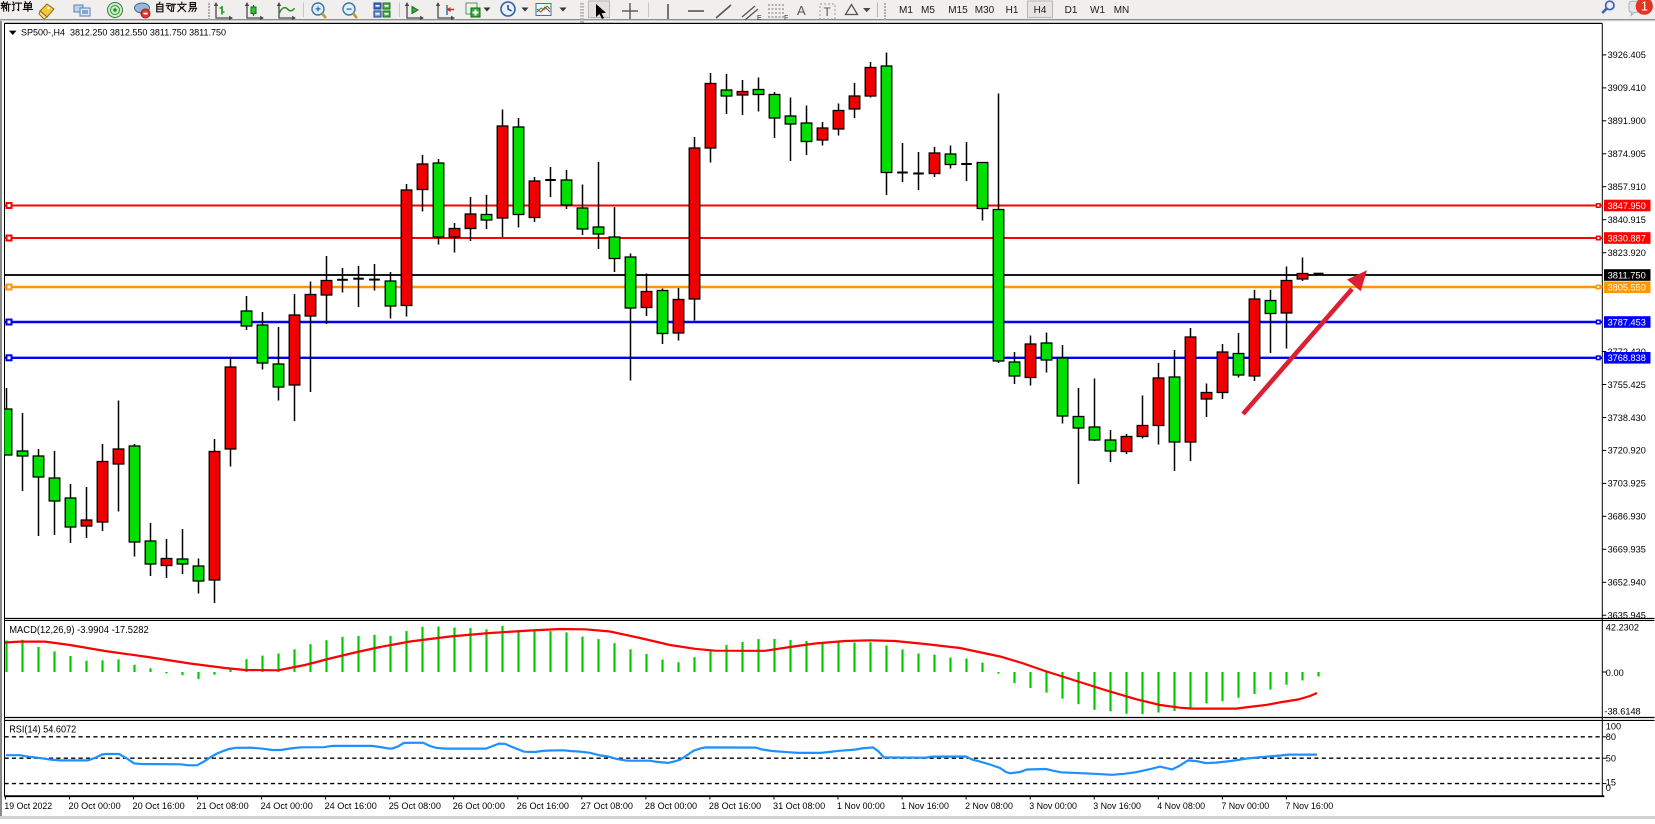  Describe the element at coordinates (223, 806) in the screenshot. I see `svg-text: 21 Oct 08:00` at that location.